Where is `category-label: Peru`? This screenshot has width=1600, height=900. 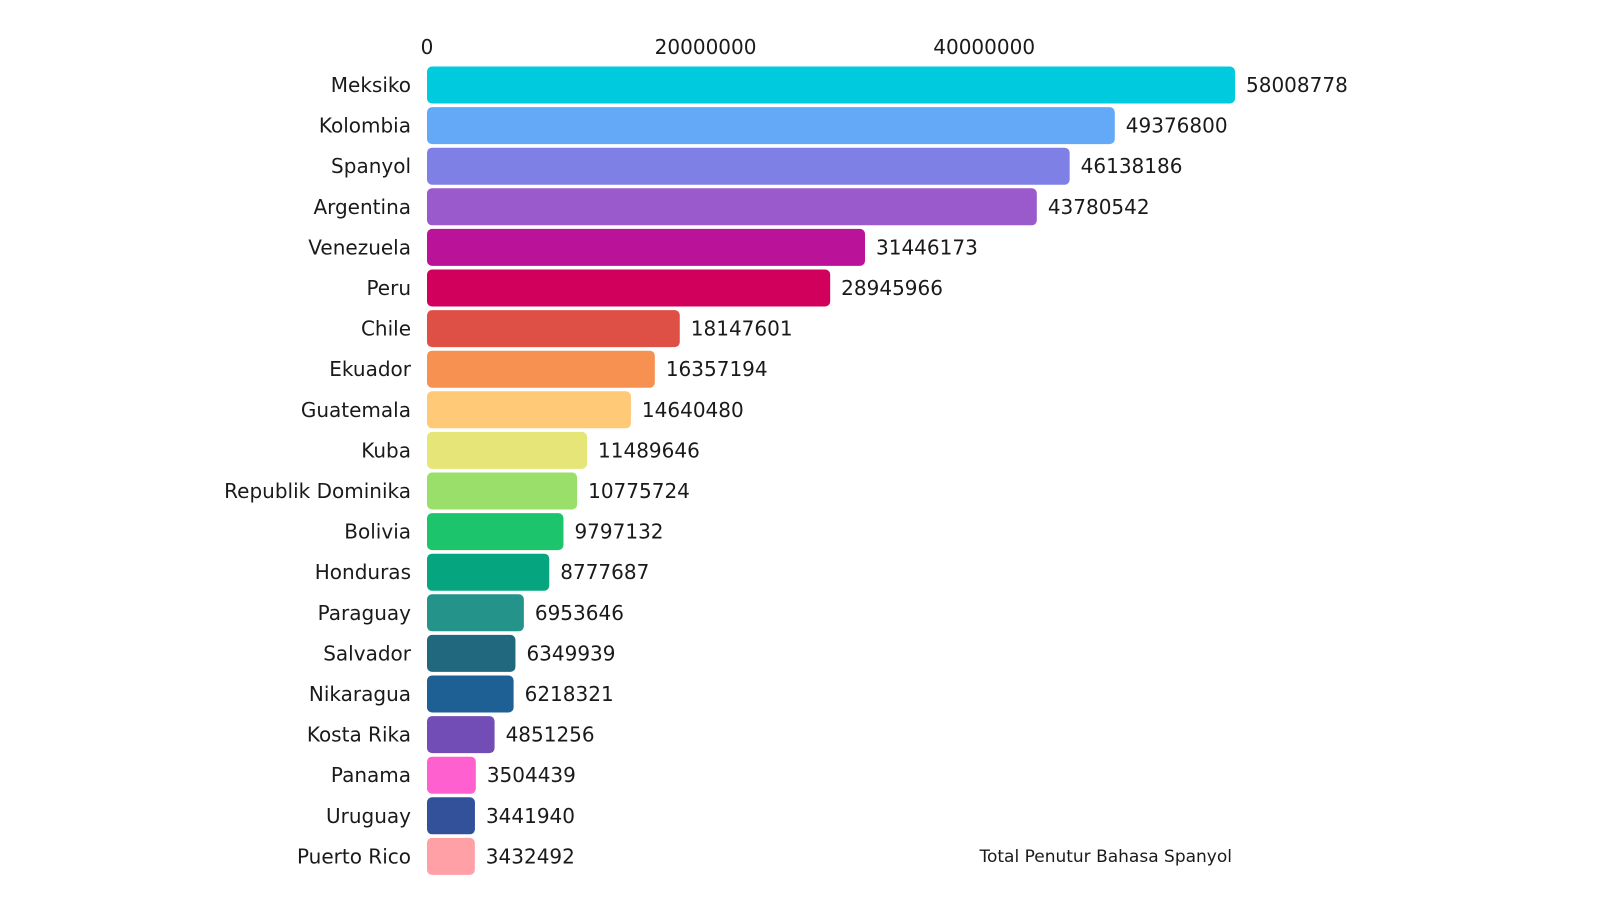
category-label: Peru is located at coordinates (388, 288).